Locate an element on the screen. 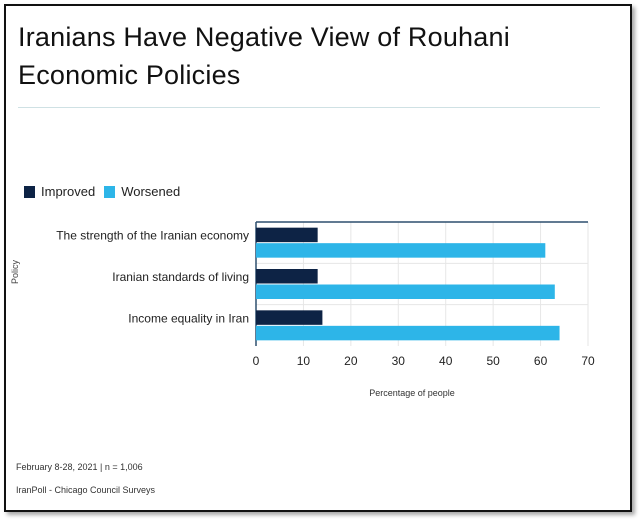  x-tick-label: 40 is located at coordinates (446, 361).